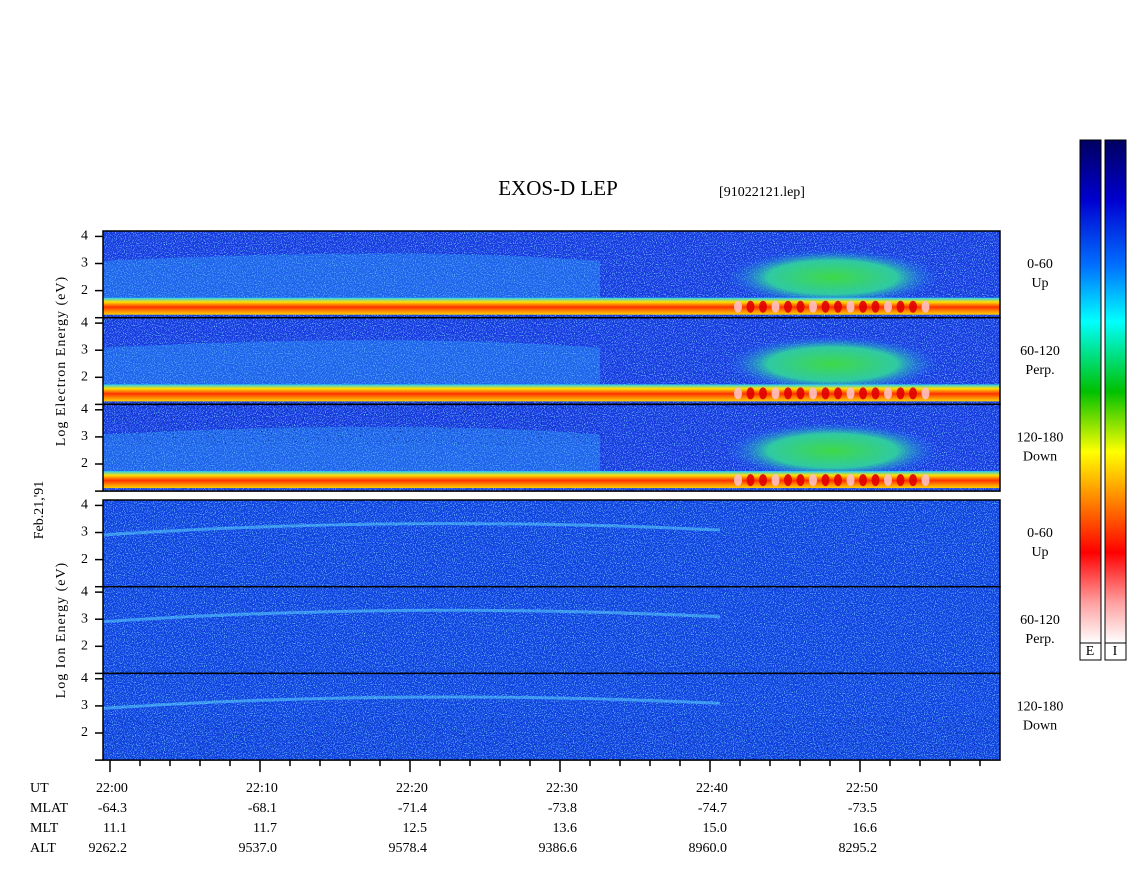 This screenshot has width=1130, height=875. Describe the element at coordinates (412, 808) in the screenshot. I see `row-value: -71.4` at that location.